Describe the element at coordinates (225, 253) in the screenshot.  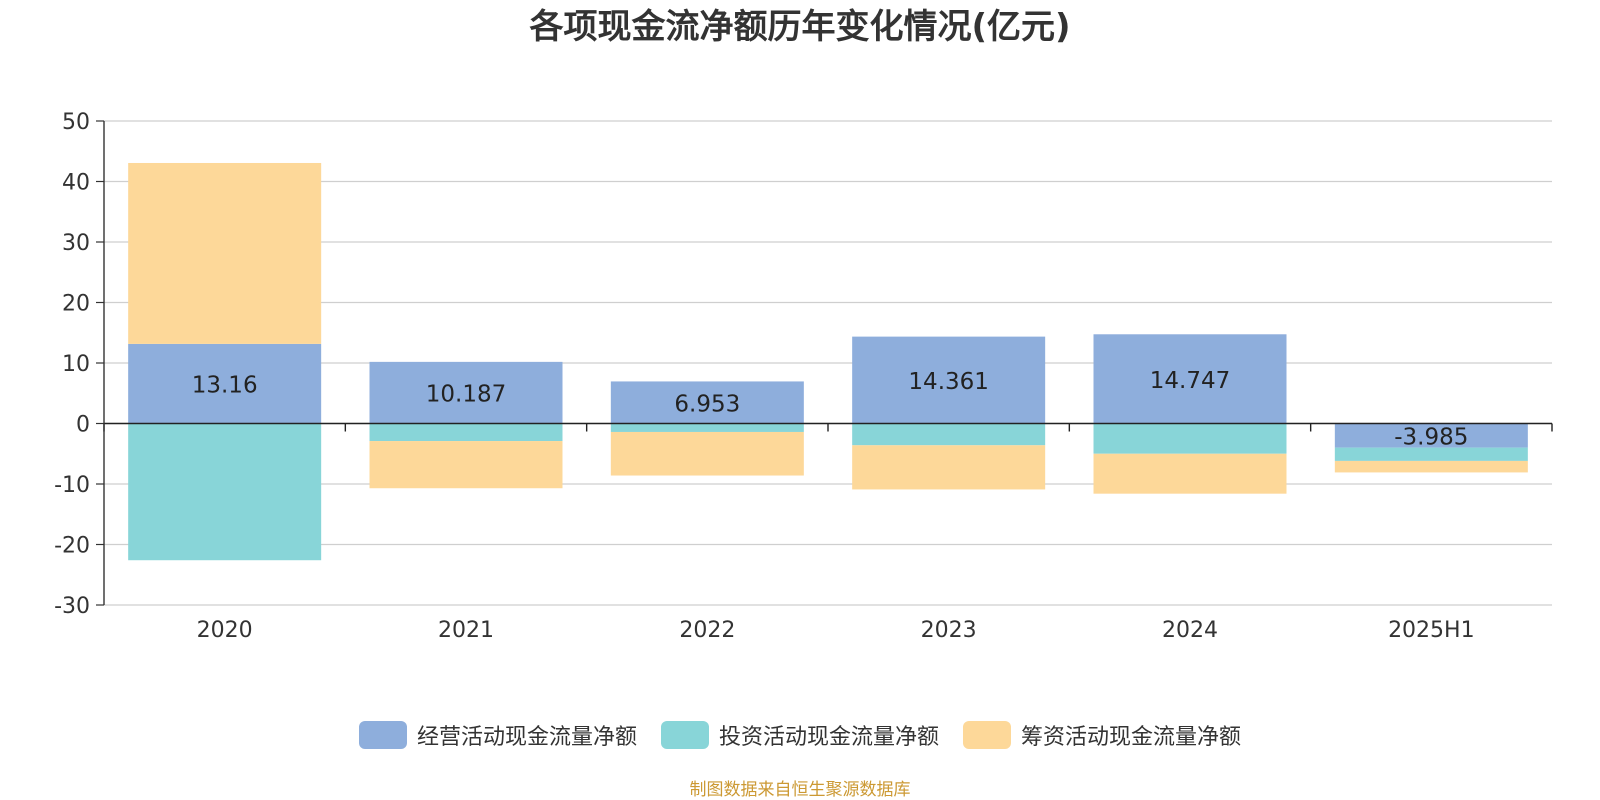
I see `bar-financing-2020` at that location.